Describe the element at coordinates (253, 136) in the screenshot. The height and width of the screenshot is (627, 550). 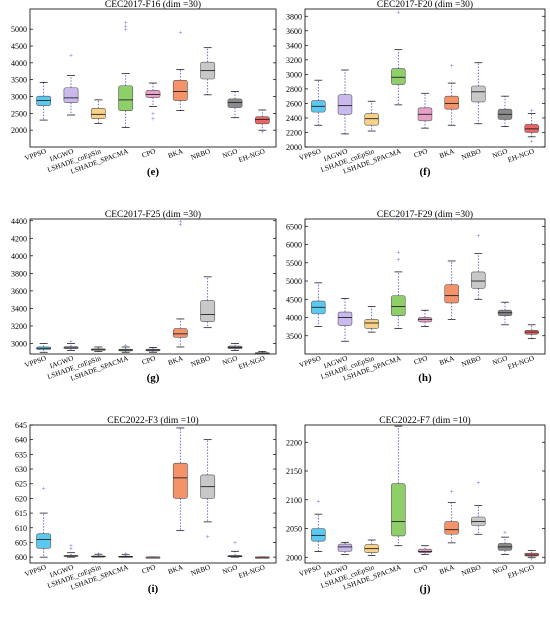
I see `box-eh-ngo: + EH-NGO` at that location.